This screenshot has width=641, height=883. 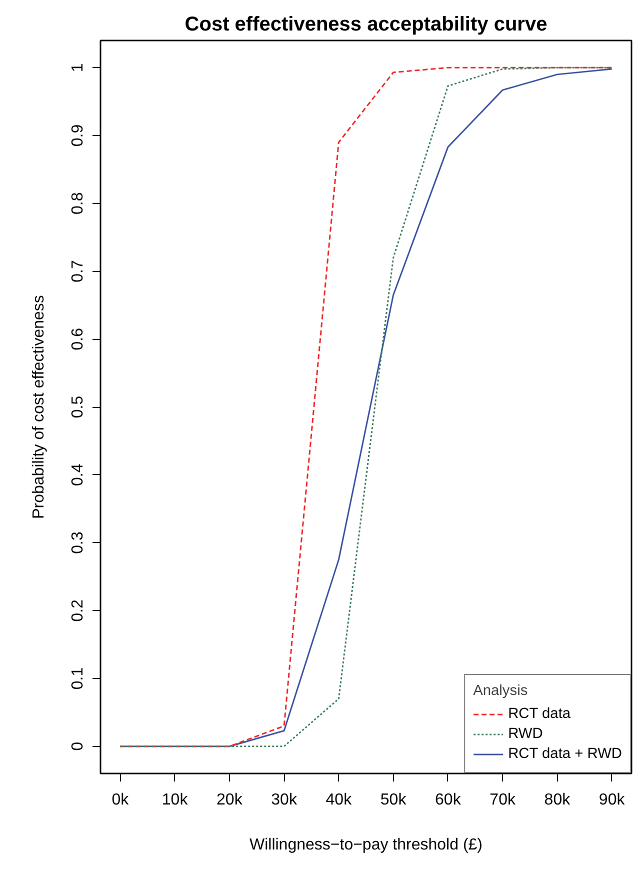 What do you see at coordinates (539, 714) in the screenshot?
I see `legend-label: RCT data` at bounding box center [539, 714].